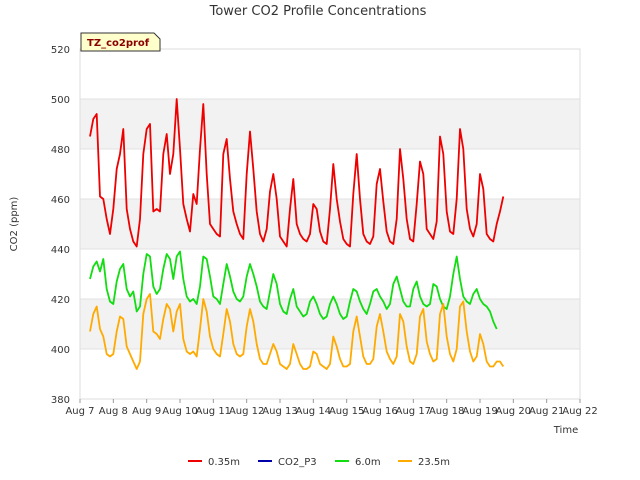  Describe the element at coordinates (565, 430) in the screenshot. I see `x-axis-label: Time` at that location.